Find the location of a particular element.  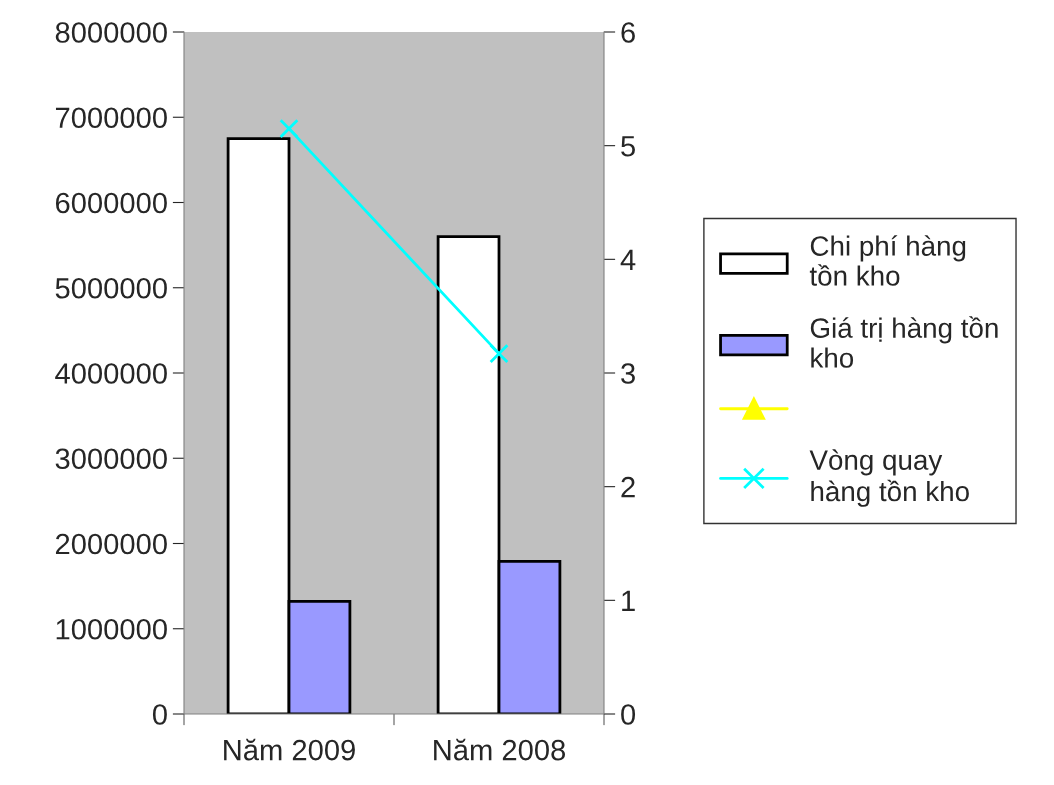

y-tick-label: 8000000 is located at coordinates (111, 32).